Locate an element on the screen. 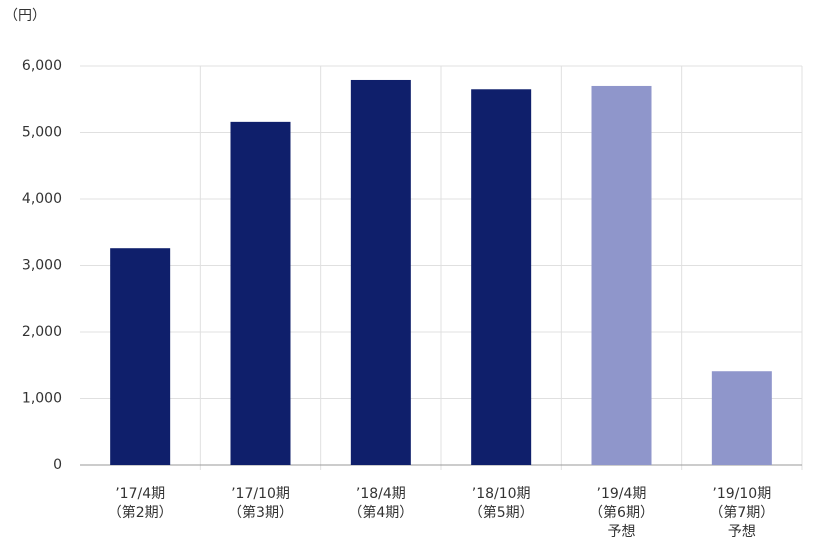  y-tick-label: 4,000 is located at coordinates (42, 199).